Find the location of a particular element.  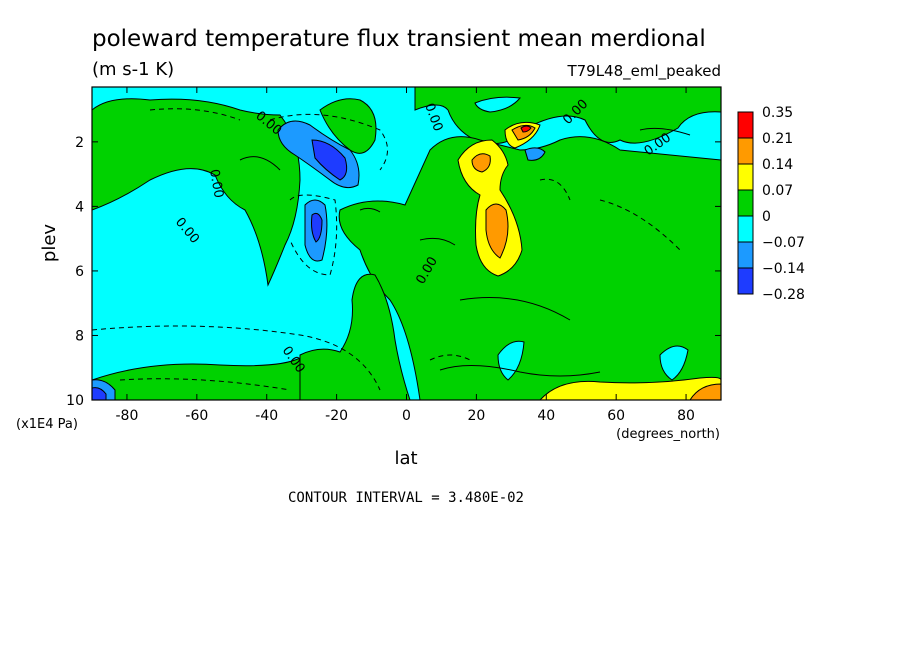

x-tick-label: -60 is located at coordinates (196, 416).